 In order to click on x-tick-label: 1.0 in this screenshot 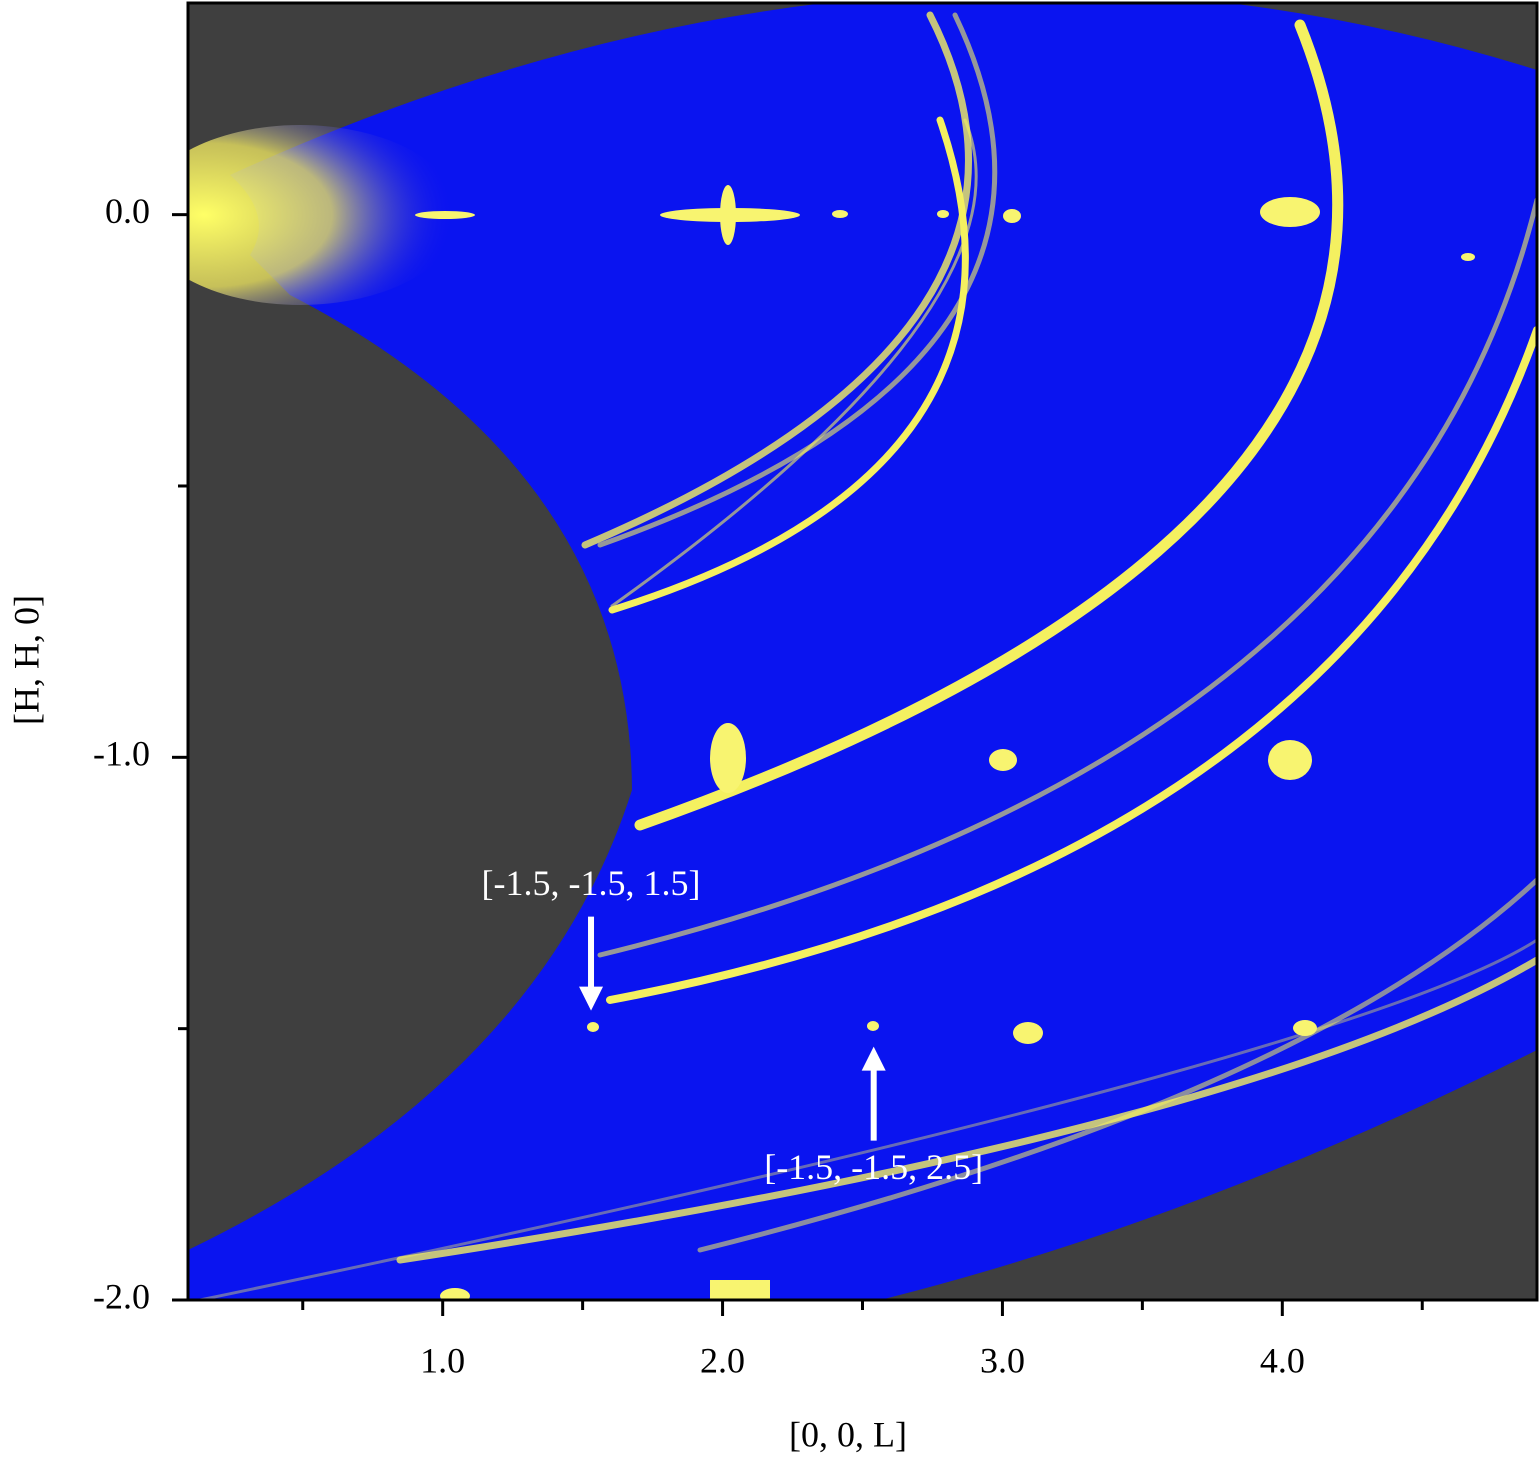, I will do `click(442, 1360)`.